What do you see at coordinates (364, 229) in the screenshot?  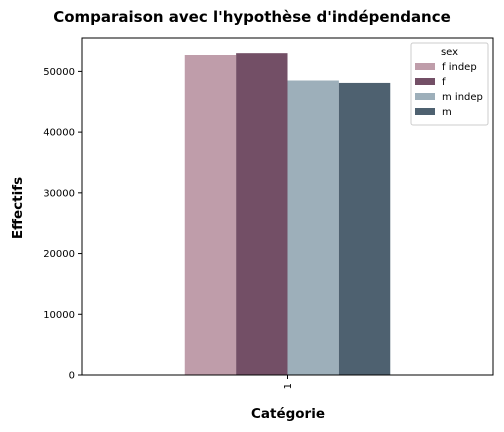 I see `bar-m` at bounding box center [364, 229].